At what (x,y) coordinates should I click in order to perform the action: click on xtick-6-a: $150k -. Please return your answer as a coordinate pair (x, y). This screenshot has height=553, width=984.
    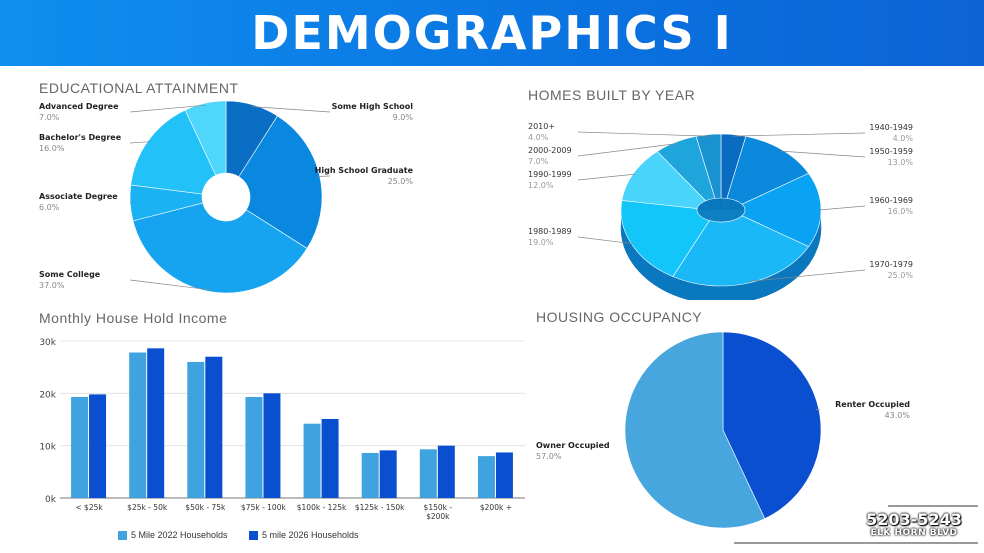
    Looking at the image, I should click on (438, 507).